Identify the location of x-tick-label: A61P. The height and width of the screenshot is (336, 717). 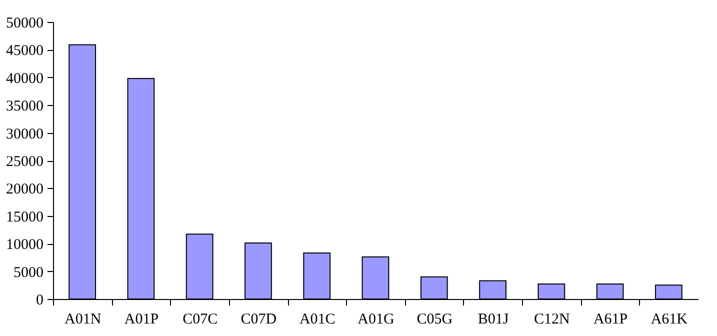
(610, 320).